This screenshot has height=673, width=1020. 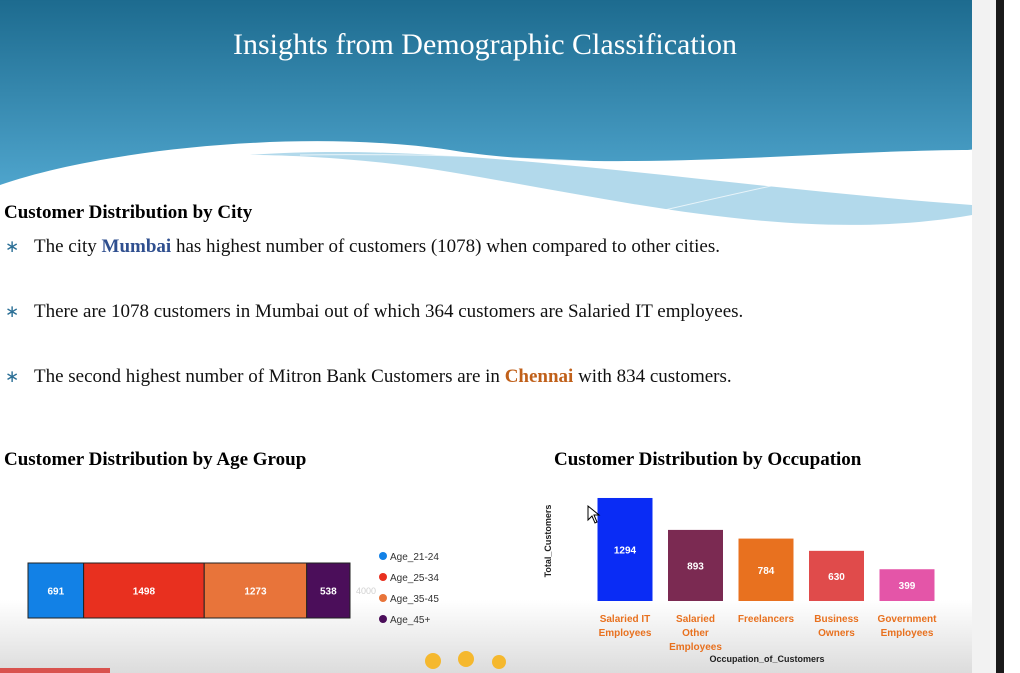 I want to click on header-wave, so click(x=611, y=188).